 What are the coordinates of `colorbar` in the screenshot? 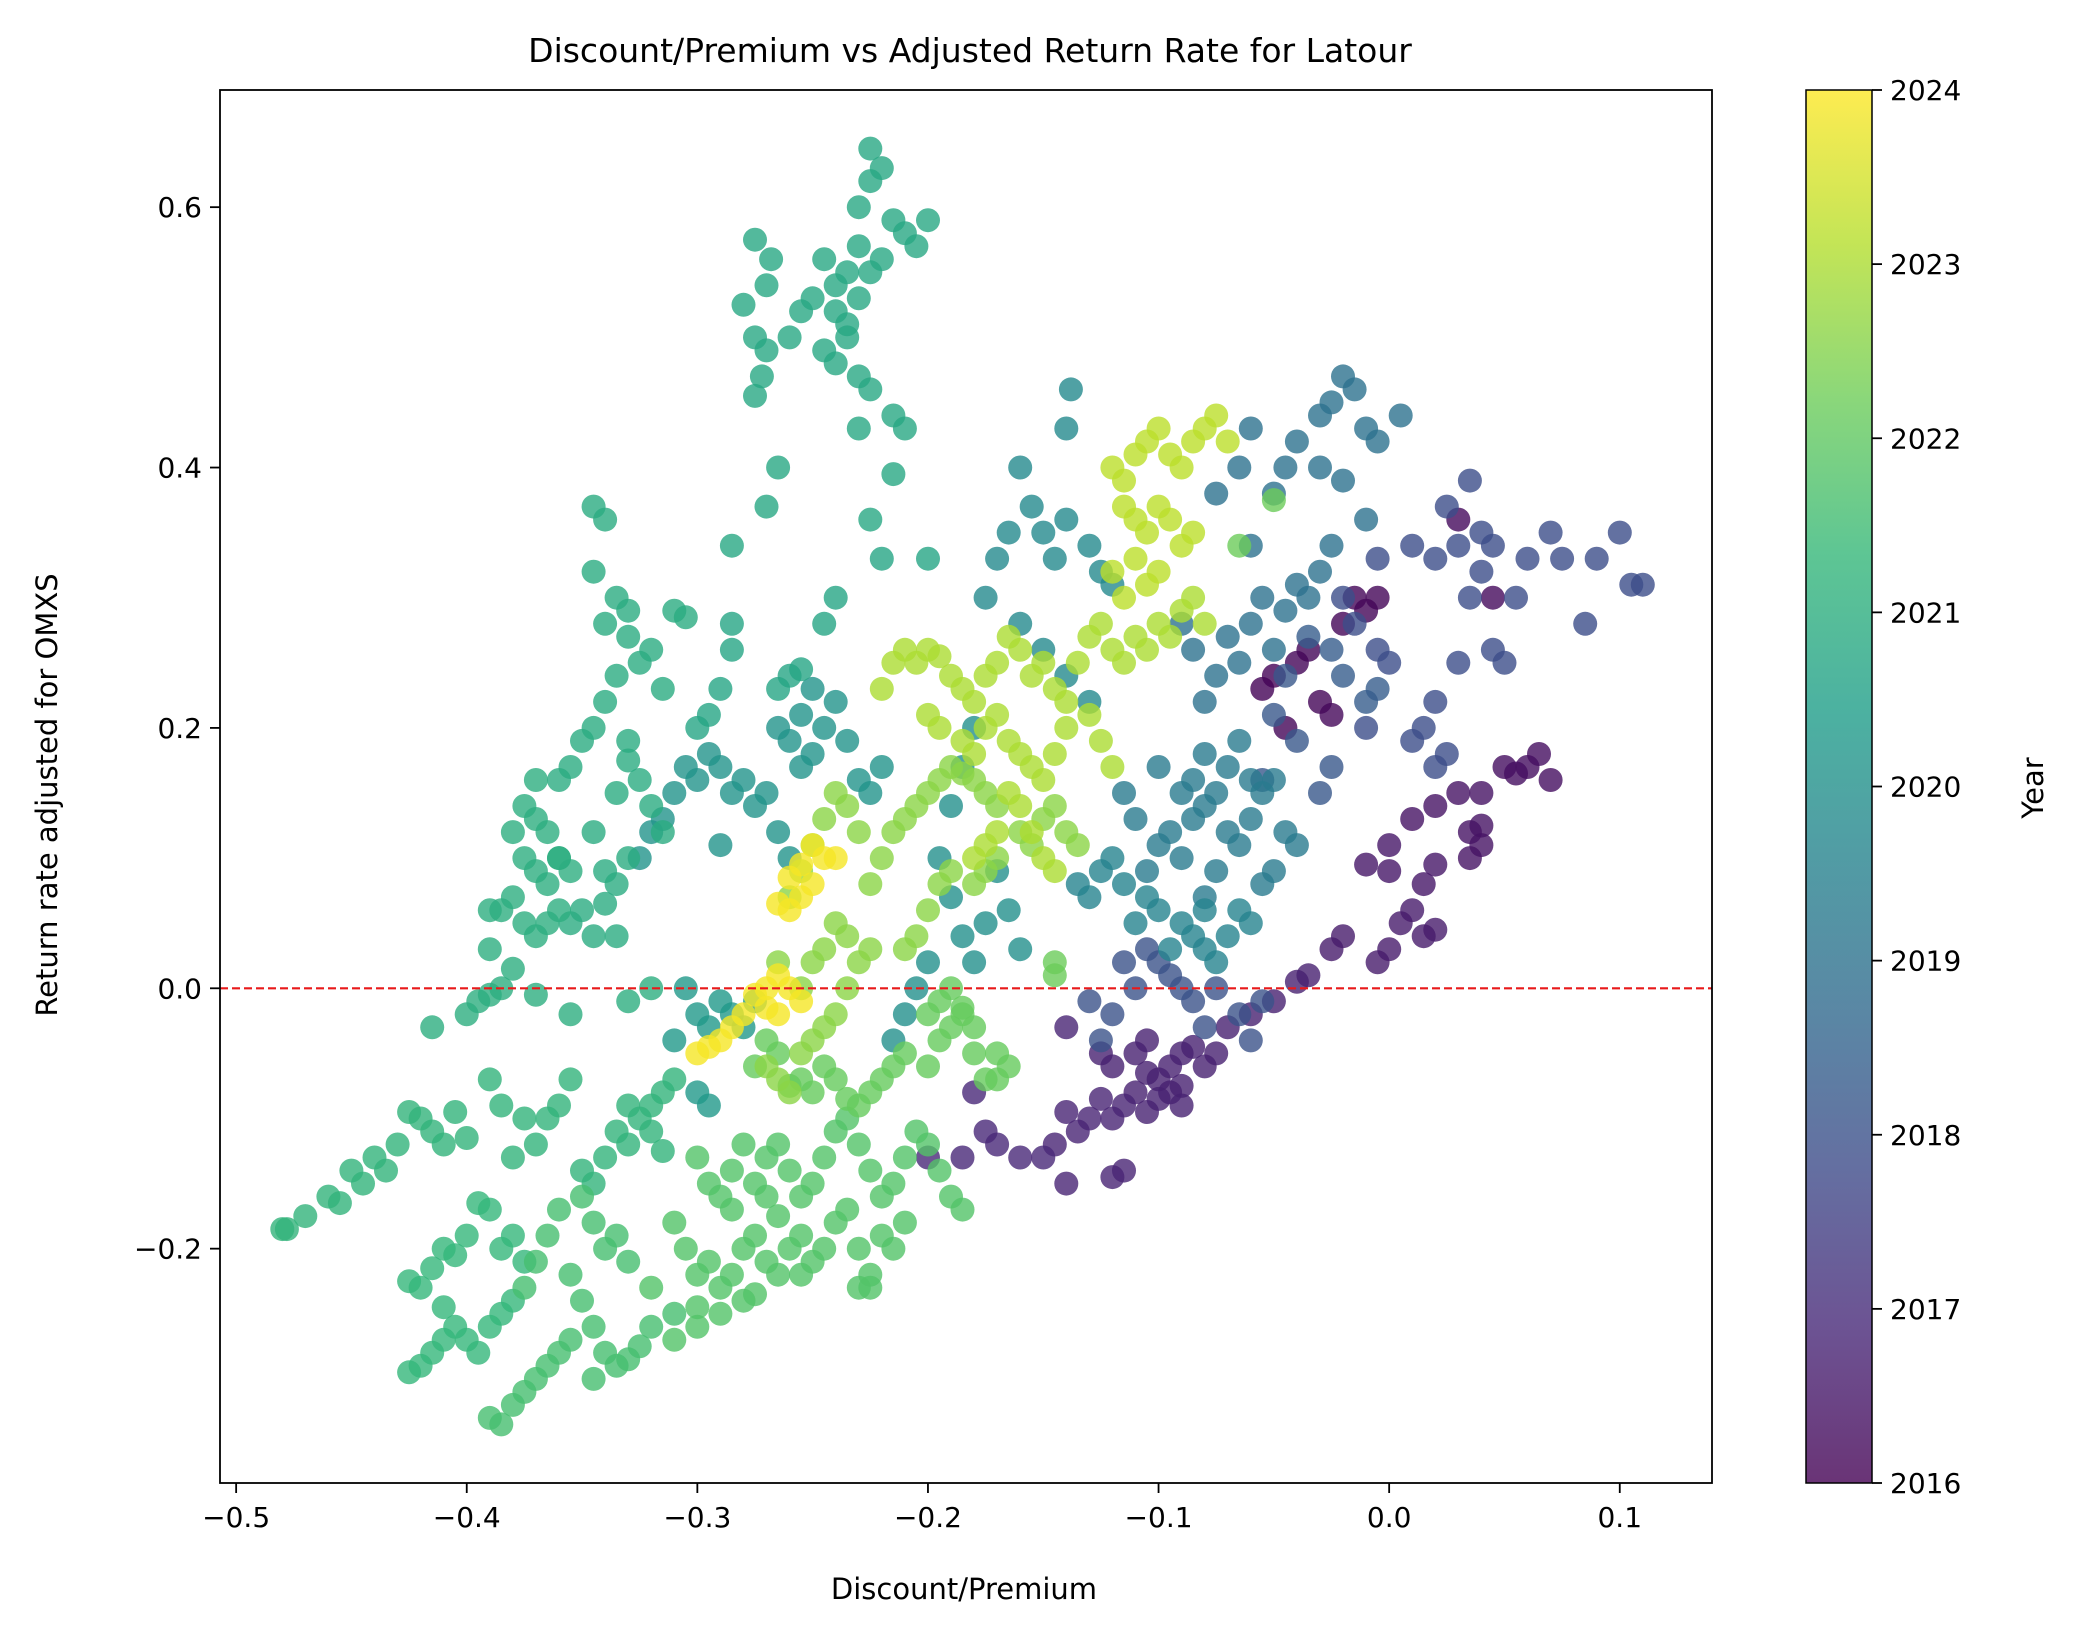 It's located at (1839, 786).